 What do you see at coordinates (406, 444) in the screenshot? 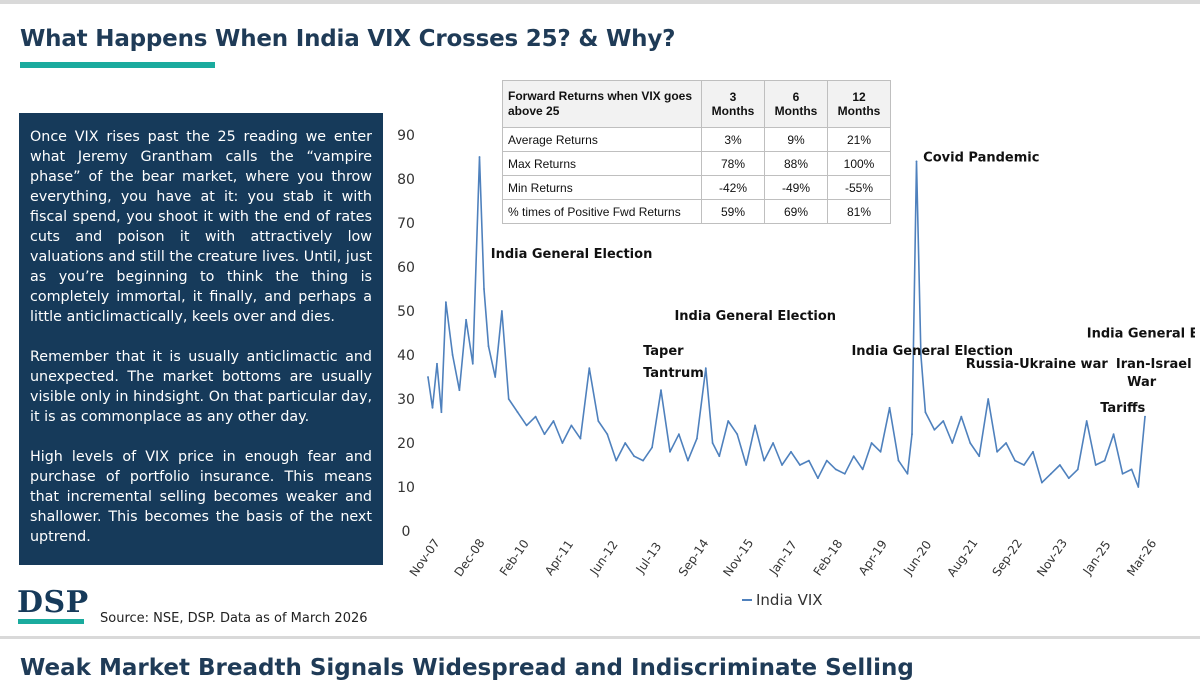
I see `y-tick-label: 20` at bounding box center [406, 444].